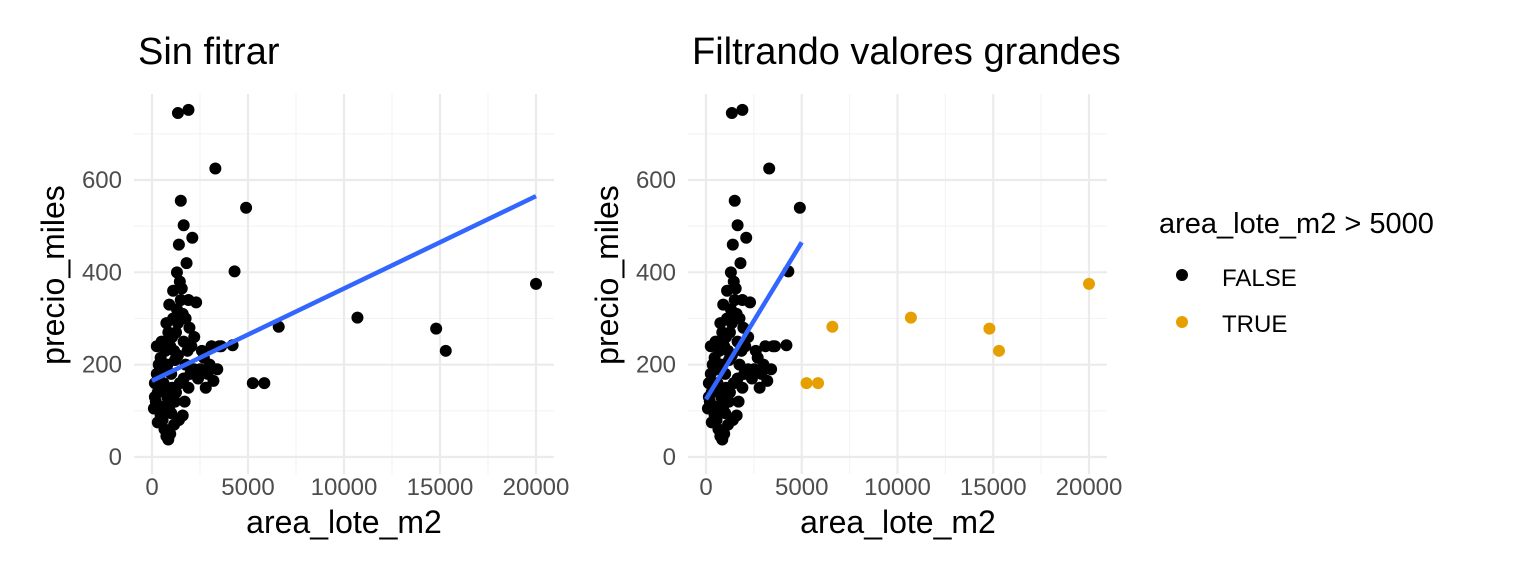 The image size is (1536, 576). What do you see at coordinates (1254, 324) in the screenshot?
I see `legend-label-true: TRUE` at bounding box center [1254, 324].